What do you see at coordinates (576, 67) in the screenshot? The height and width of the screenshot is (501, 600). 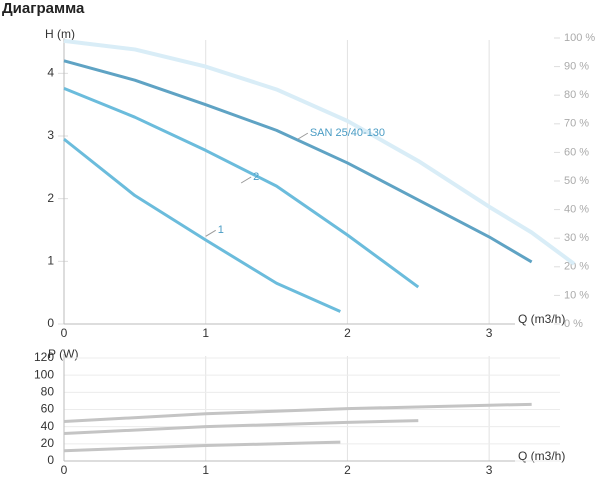 I see `y2-tick-label: 90 %` at bounding box center [576, 67].